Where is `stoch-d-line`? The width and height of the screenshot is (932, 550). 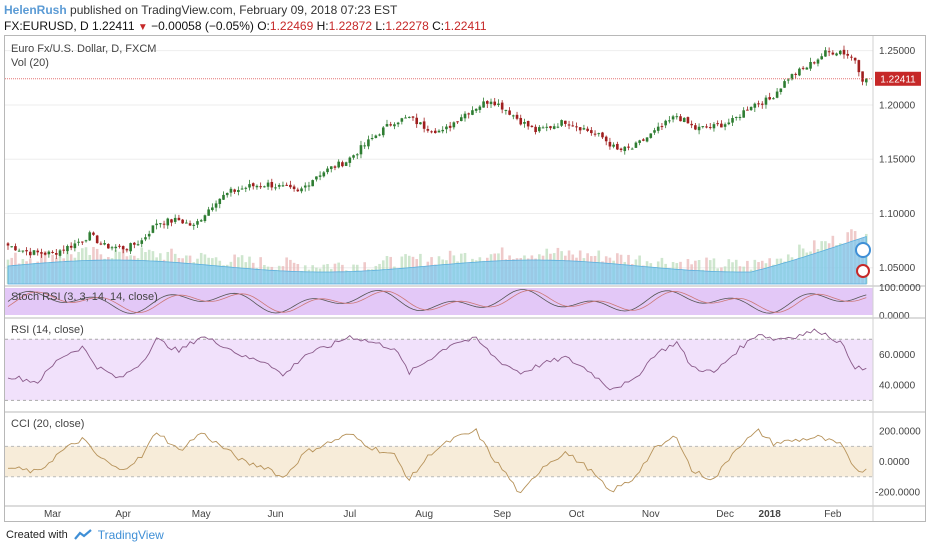 stoch-d-line is located at coordinates (437, 301).